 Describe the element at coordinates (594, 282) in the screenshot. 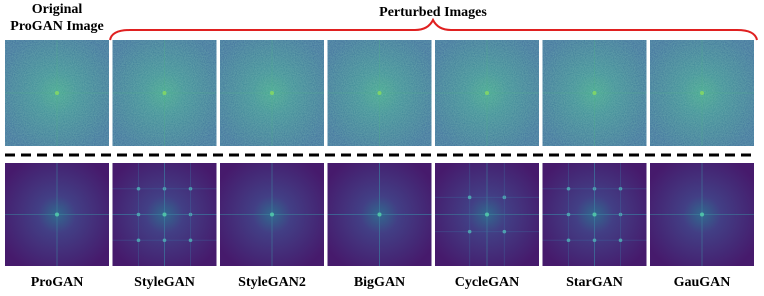

I see `column-label: StarGAN` at that location.